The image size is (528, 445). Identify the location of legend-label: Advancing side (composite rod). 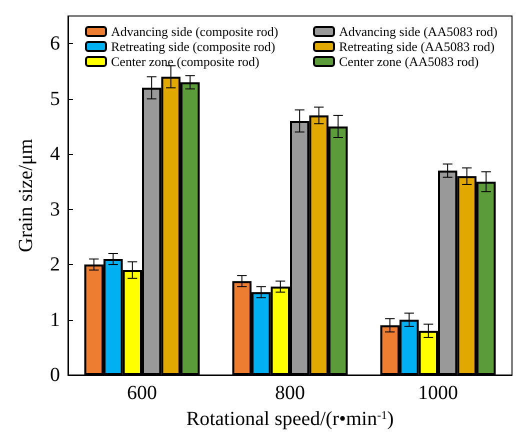
(194, 31).